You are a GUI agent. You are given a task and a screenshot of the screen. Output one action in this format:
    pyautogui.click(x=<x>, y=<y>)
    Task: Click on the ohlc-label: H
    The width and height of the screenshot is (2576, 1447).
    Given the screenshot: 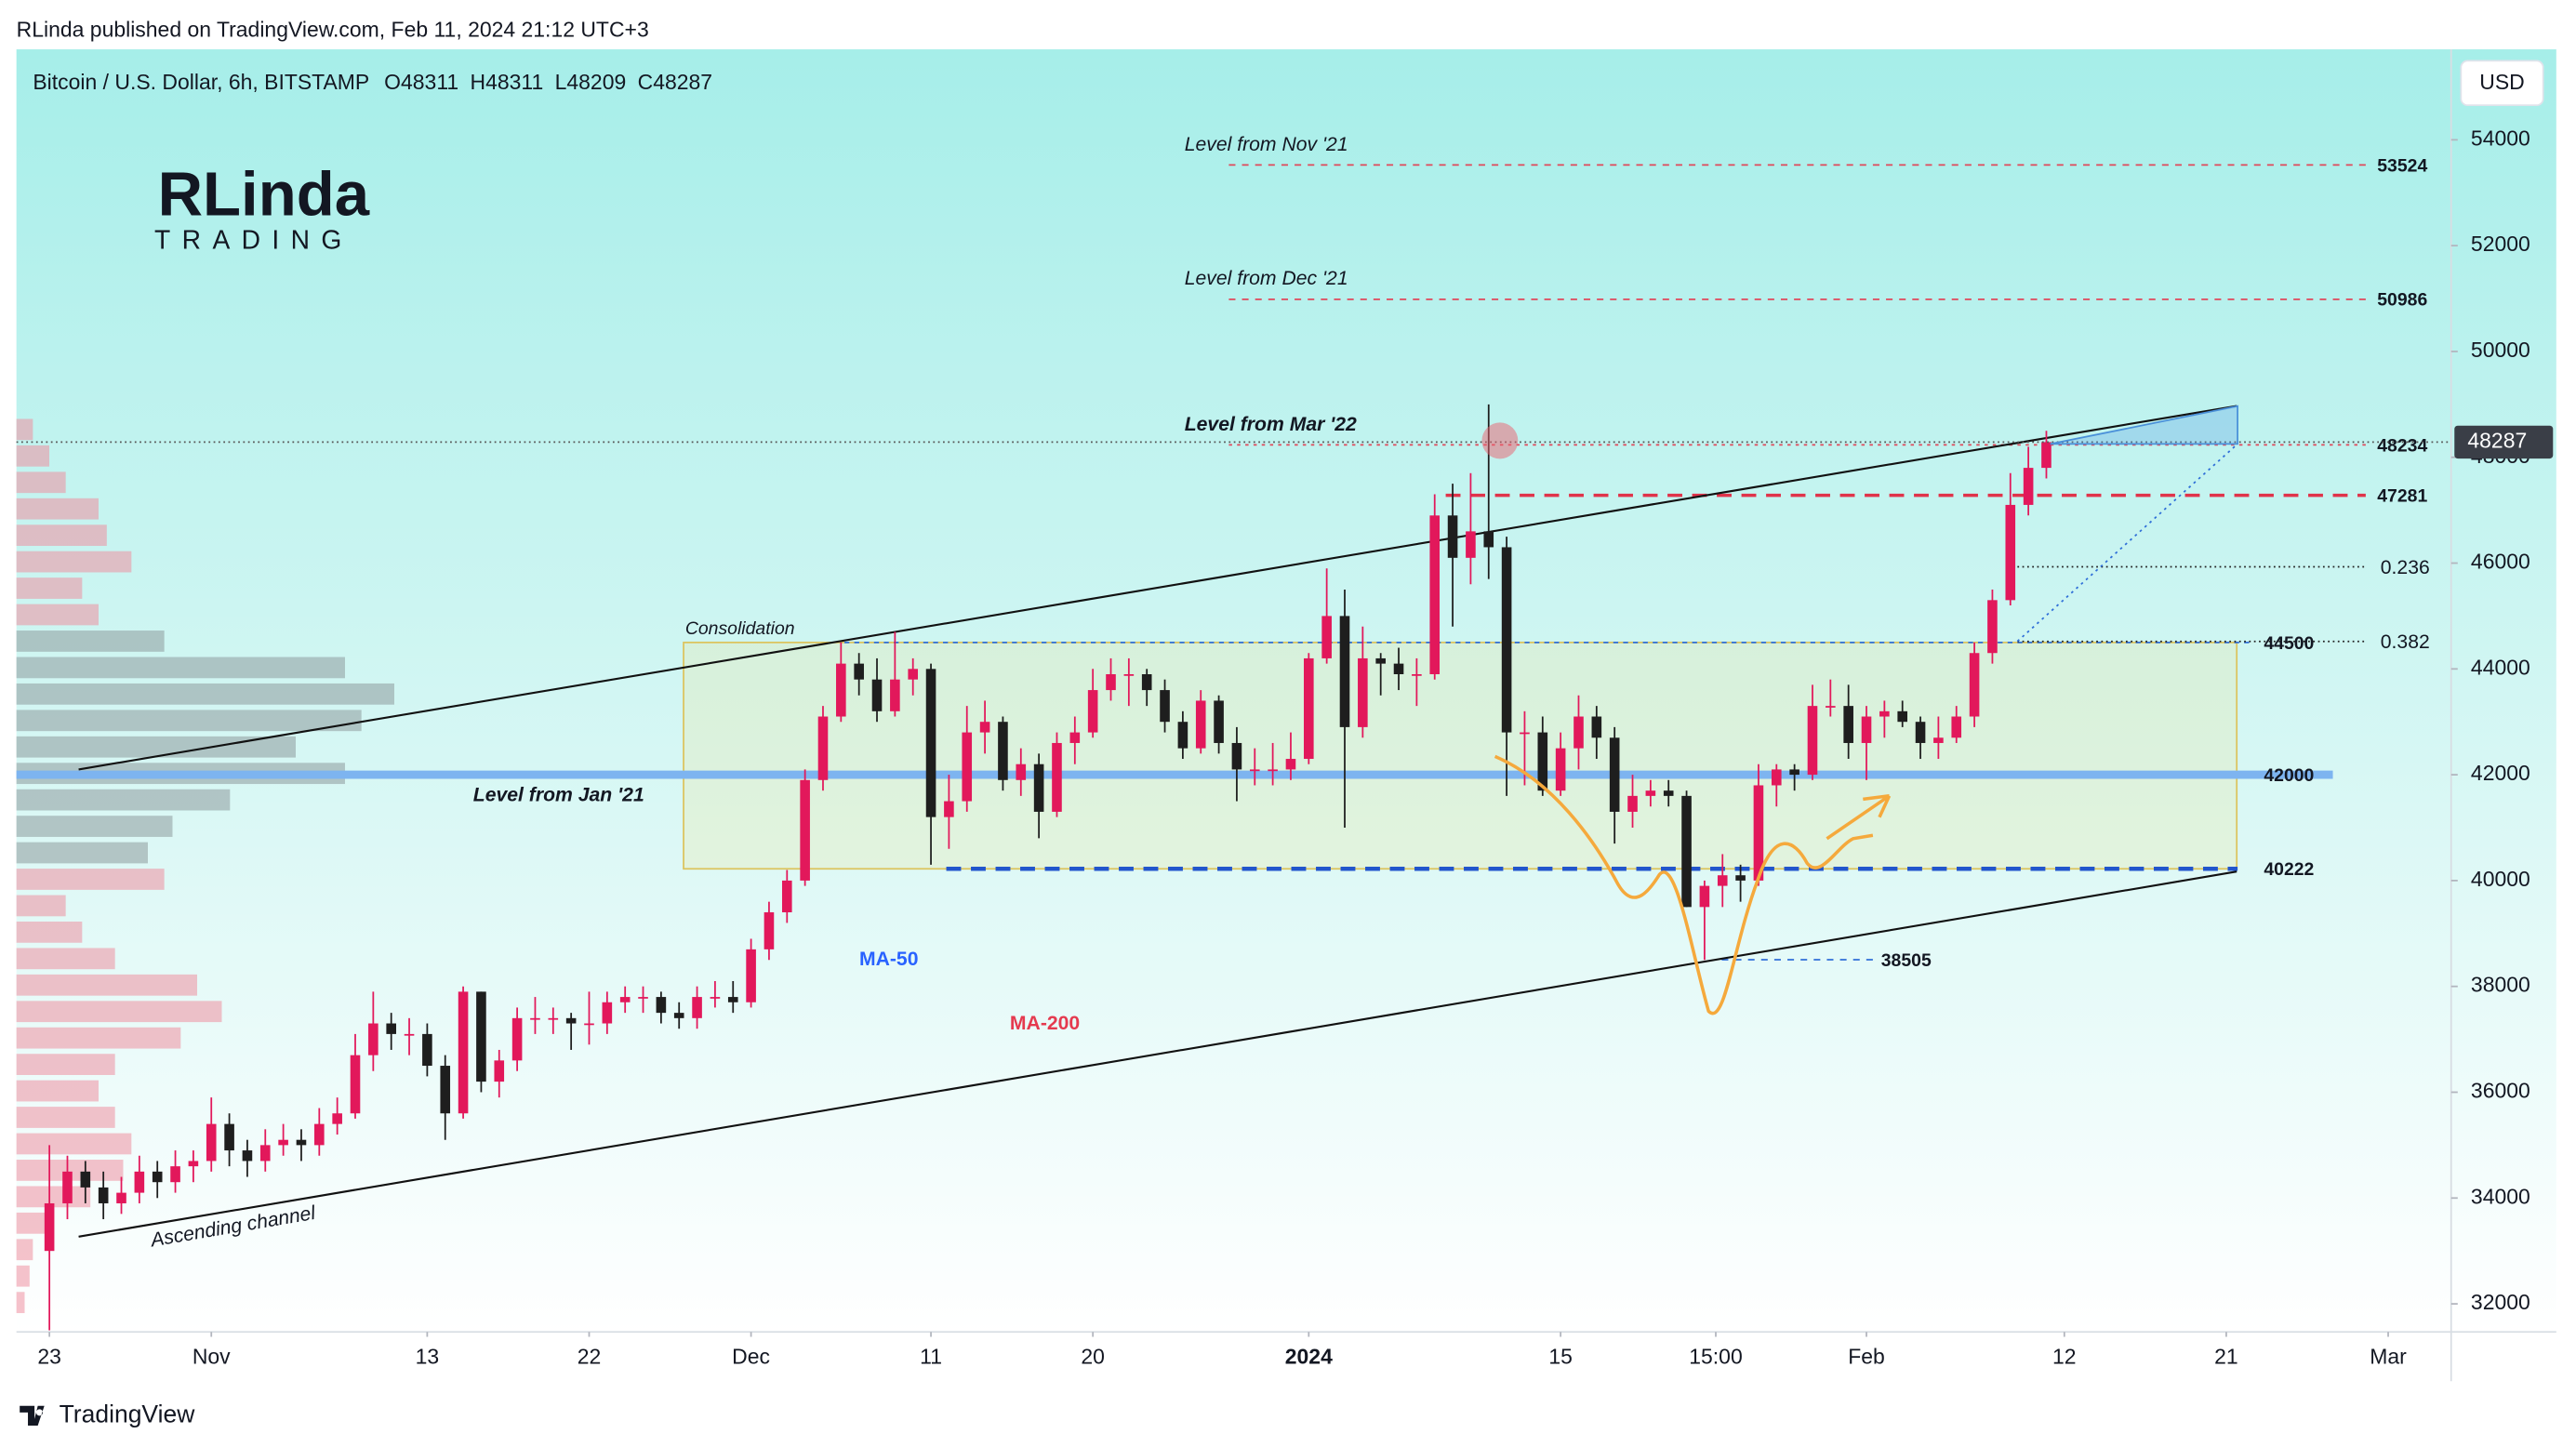 What is the action you would take?
    pyautogui.click(x=478, y=82)
    